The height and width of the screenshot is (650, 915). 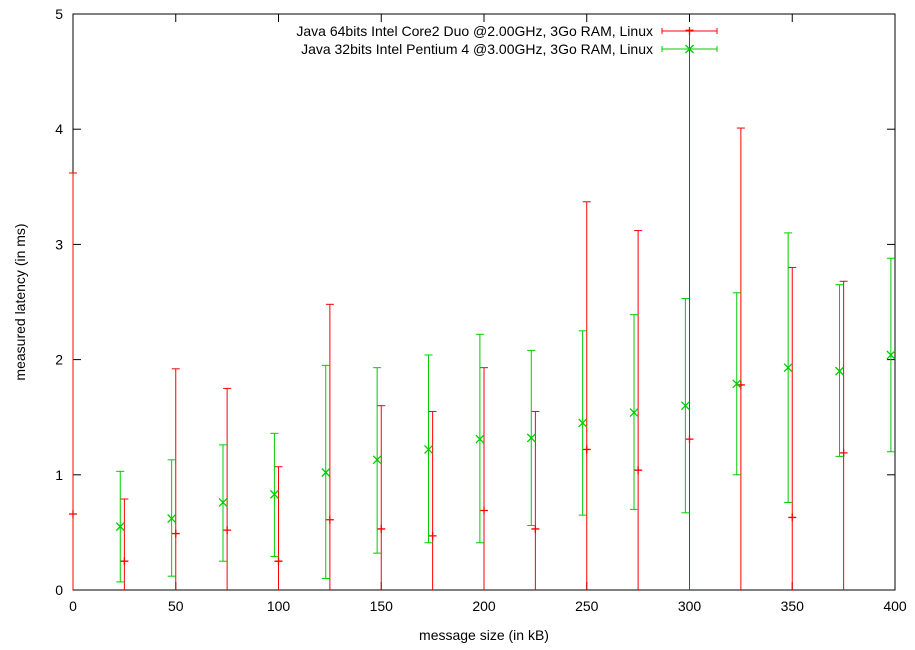 I want to click on x-tick-label: 200, so click(x=484, y=606).